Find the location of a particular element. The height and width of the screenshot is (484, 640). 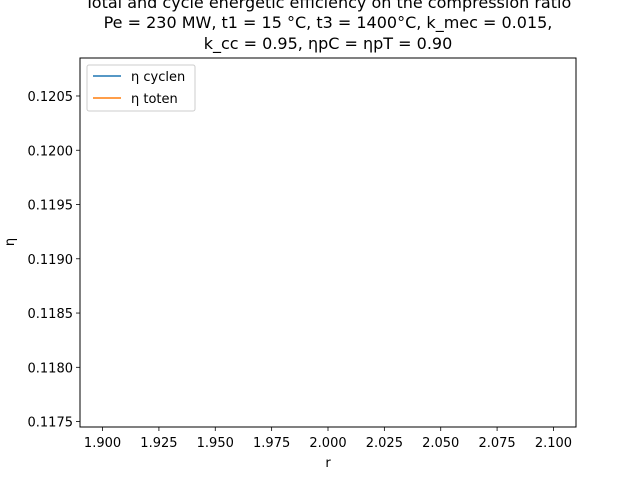

y-tick-label: 0.1195 is located at coordinates (51, 206).